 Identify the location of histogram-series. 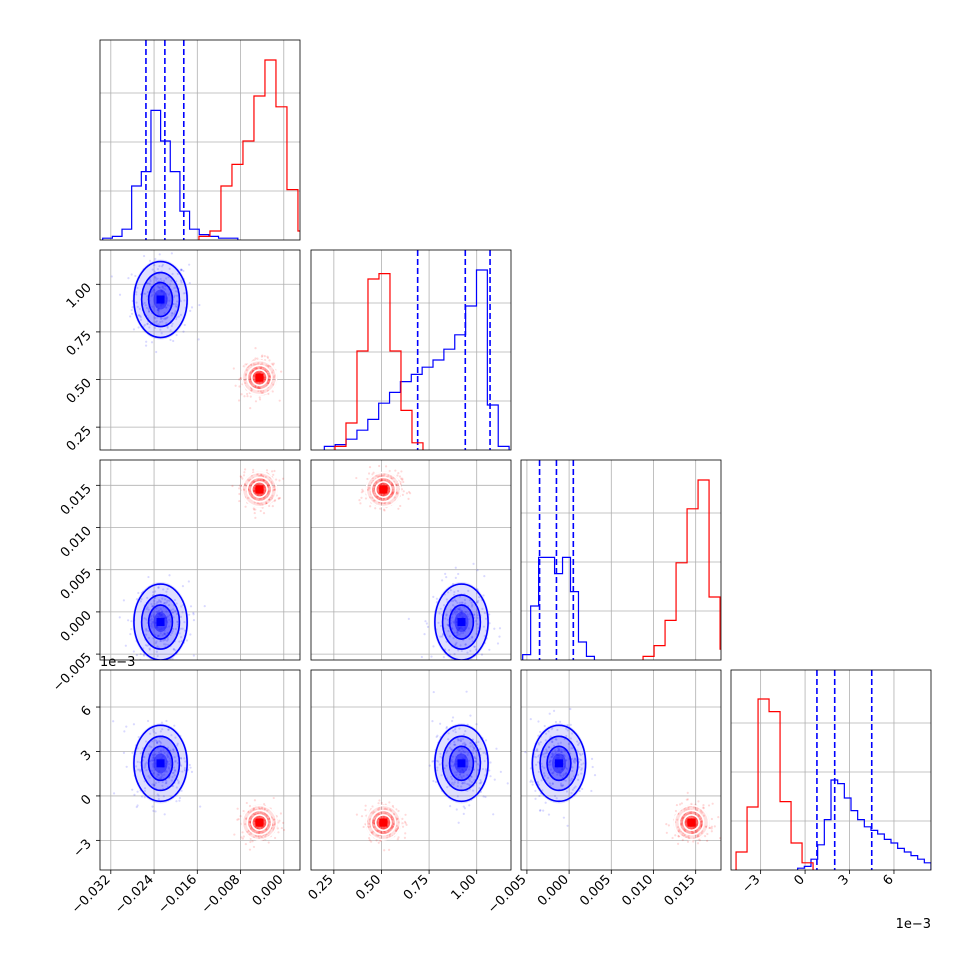
(249, 149).